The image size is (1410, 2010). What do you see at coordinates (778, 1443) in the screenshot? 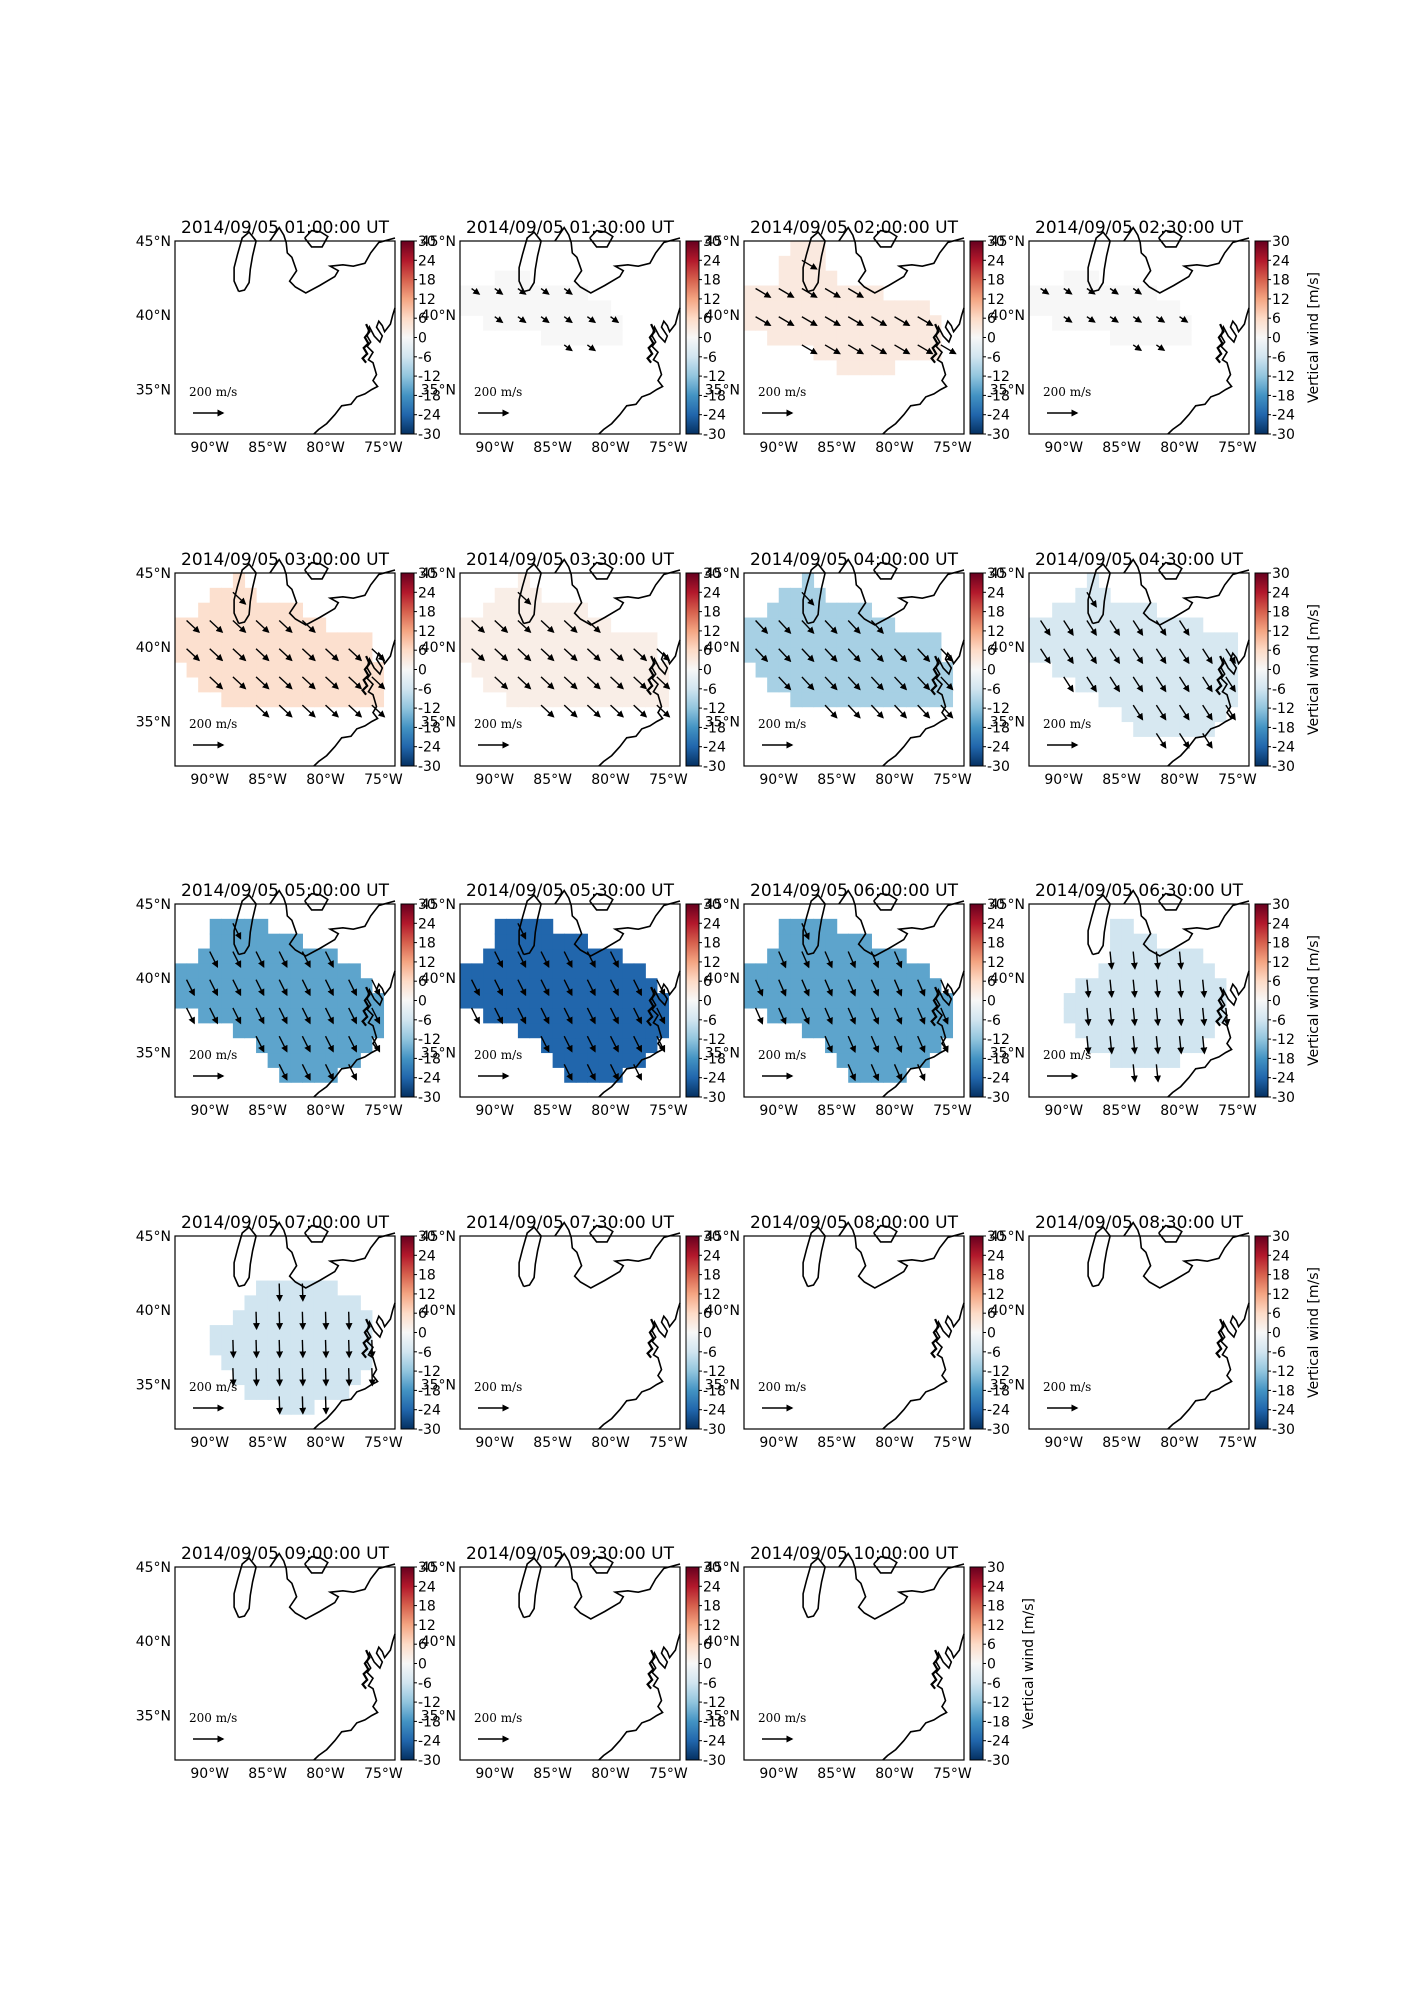
I see `lon-tick-label: 90°W` at bounding box center [778, 1443].